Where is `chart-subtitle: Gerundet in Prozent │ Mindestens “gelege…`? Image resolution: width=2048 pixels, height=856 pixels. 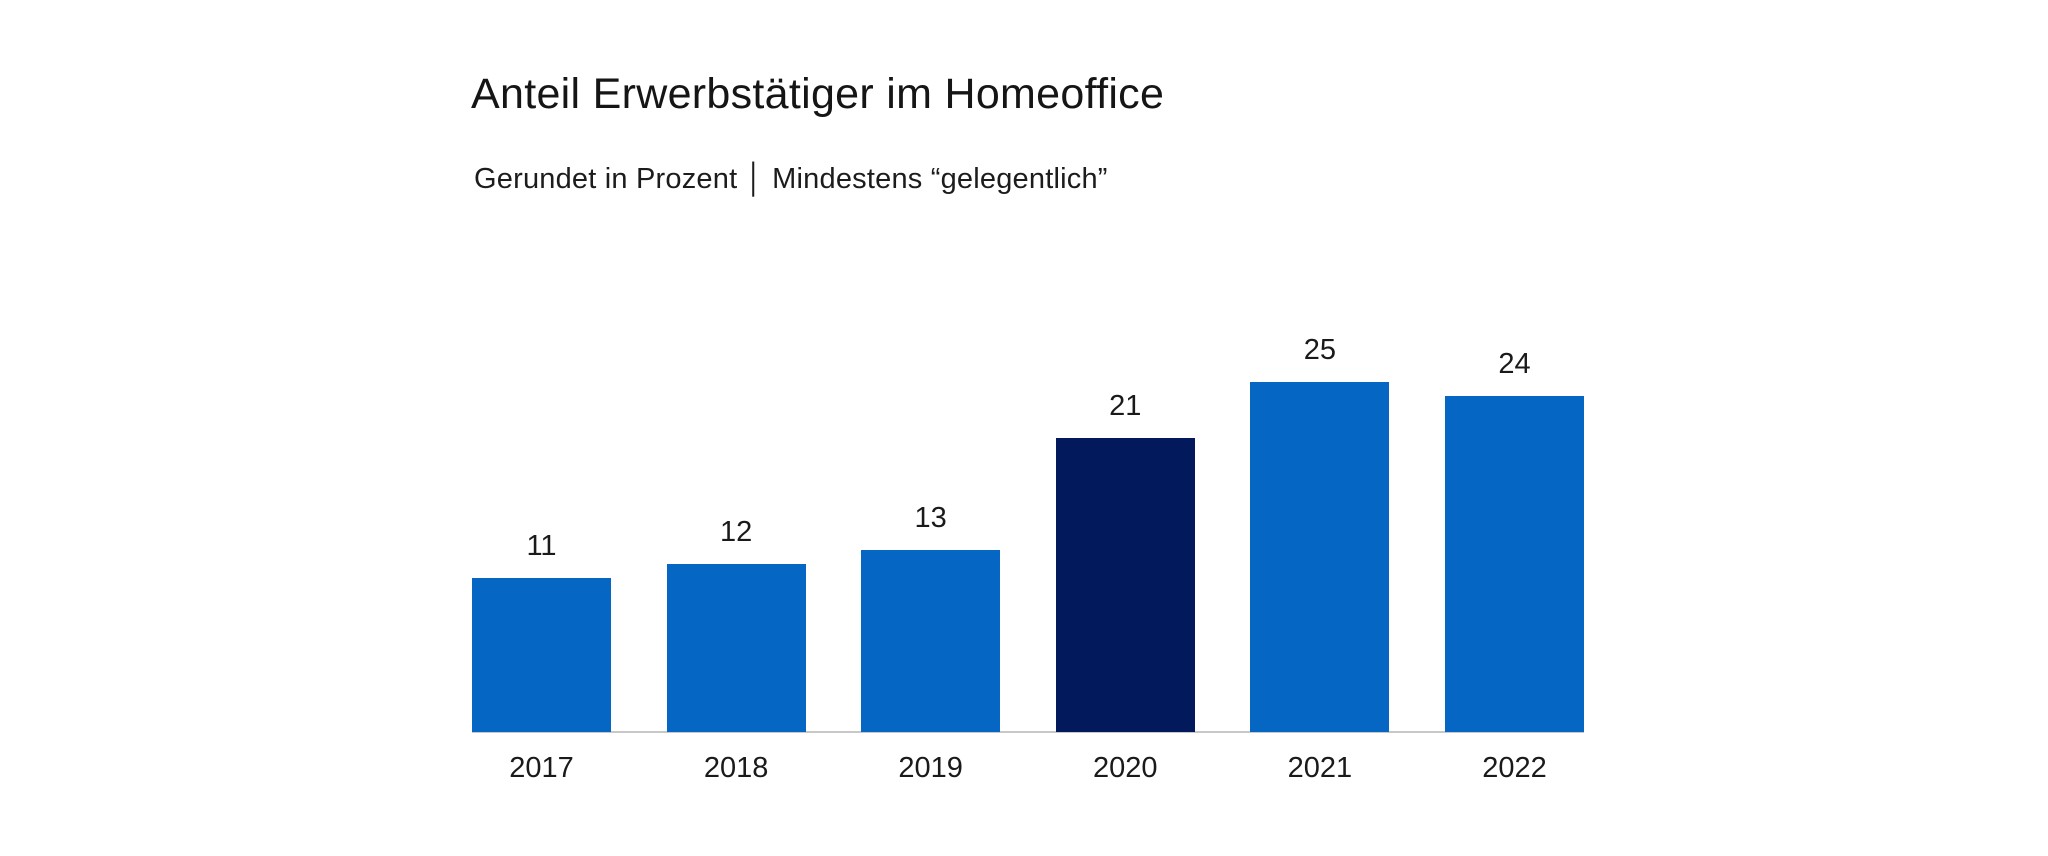
chart-subtitle: Gerundet in Prozent │ Mindestens “gelege… is located at coordinates (791, 179).